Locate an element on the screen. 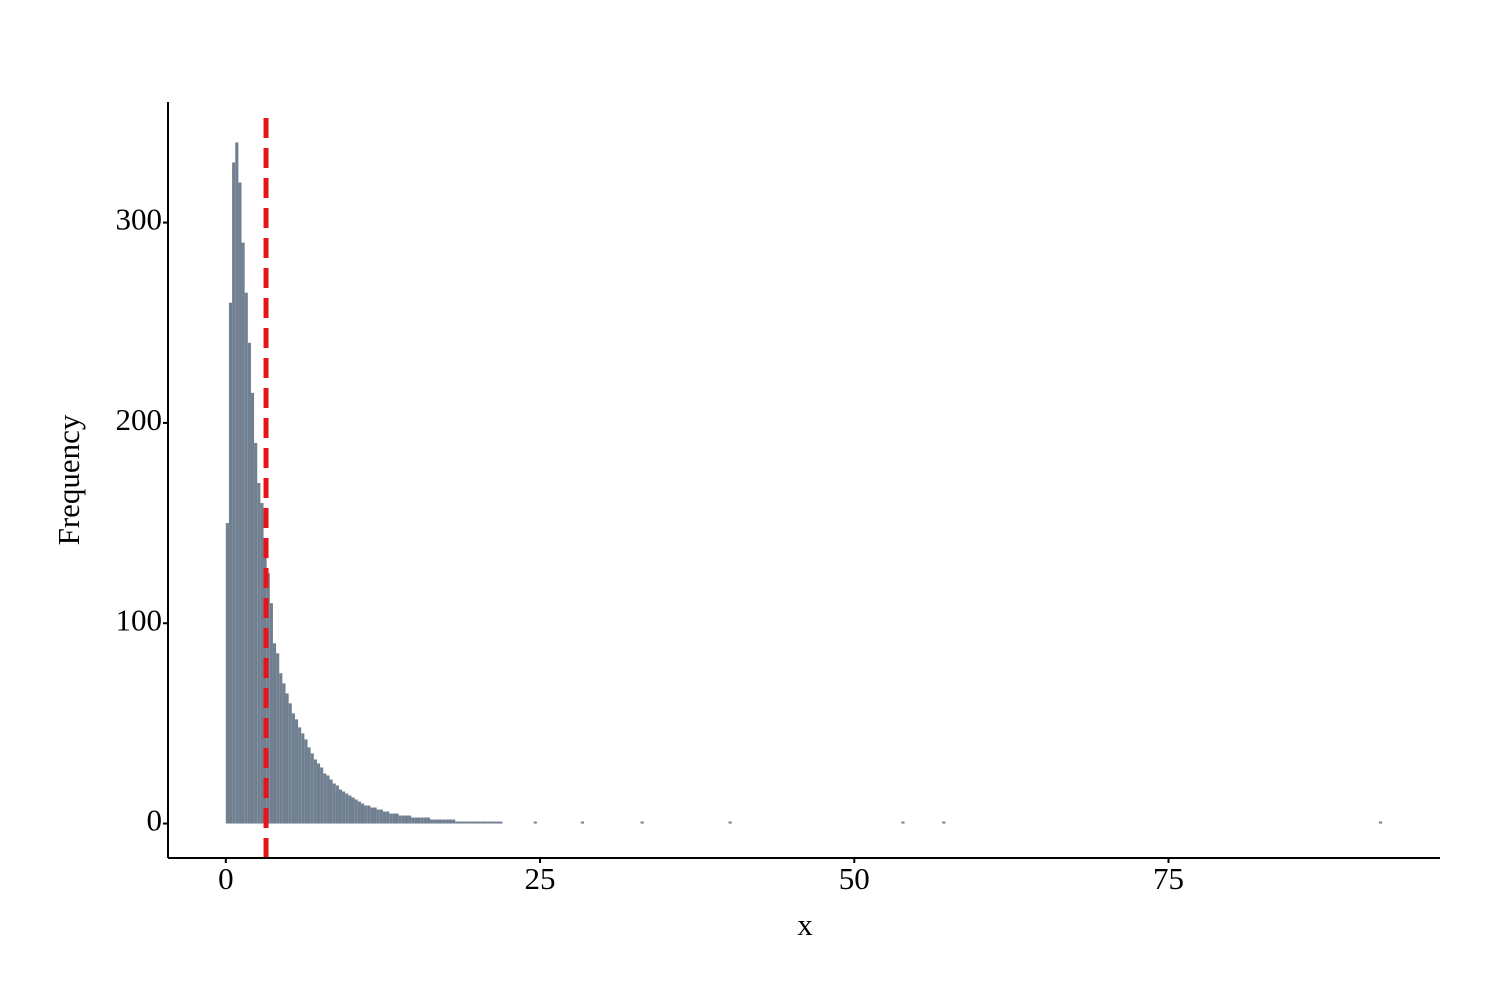 The image size is (1500, 1005). x-tick-label: 75 is located at coordinates (1168, 878).